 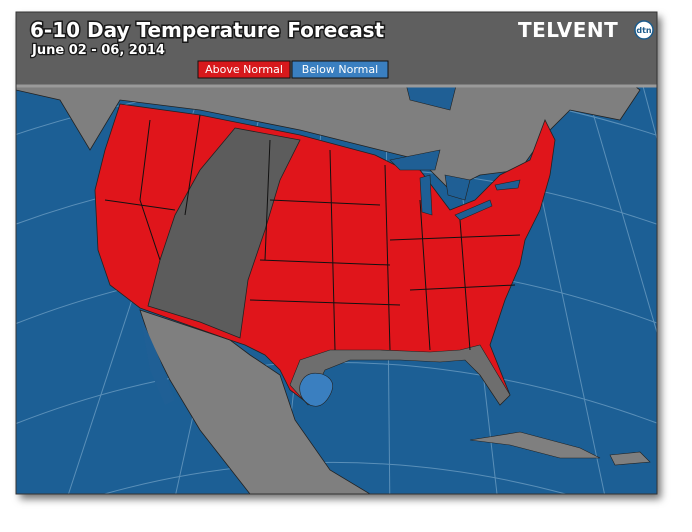 I want to click on logo-badge, so click(x=644, y=30).